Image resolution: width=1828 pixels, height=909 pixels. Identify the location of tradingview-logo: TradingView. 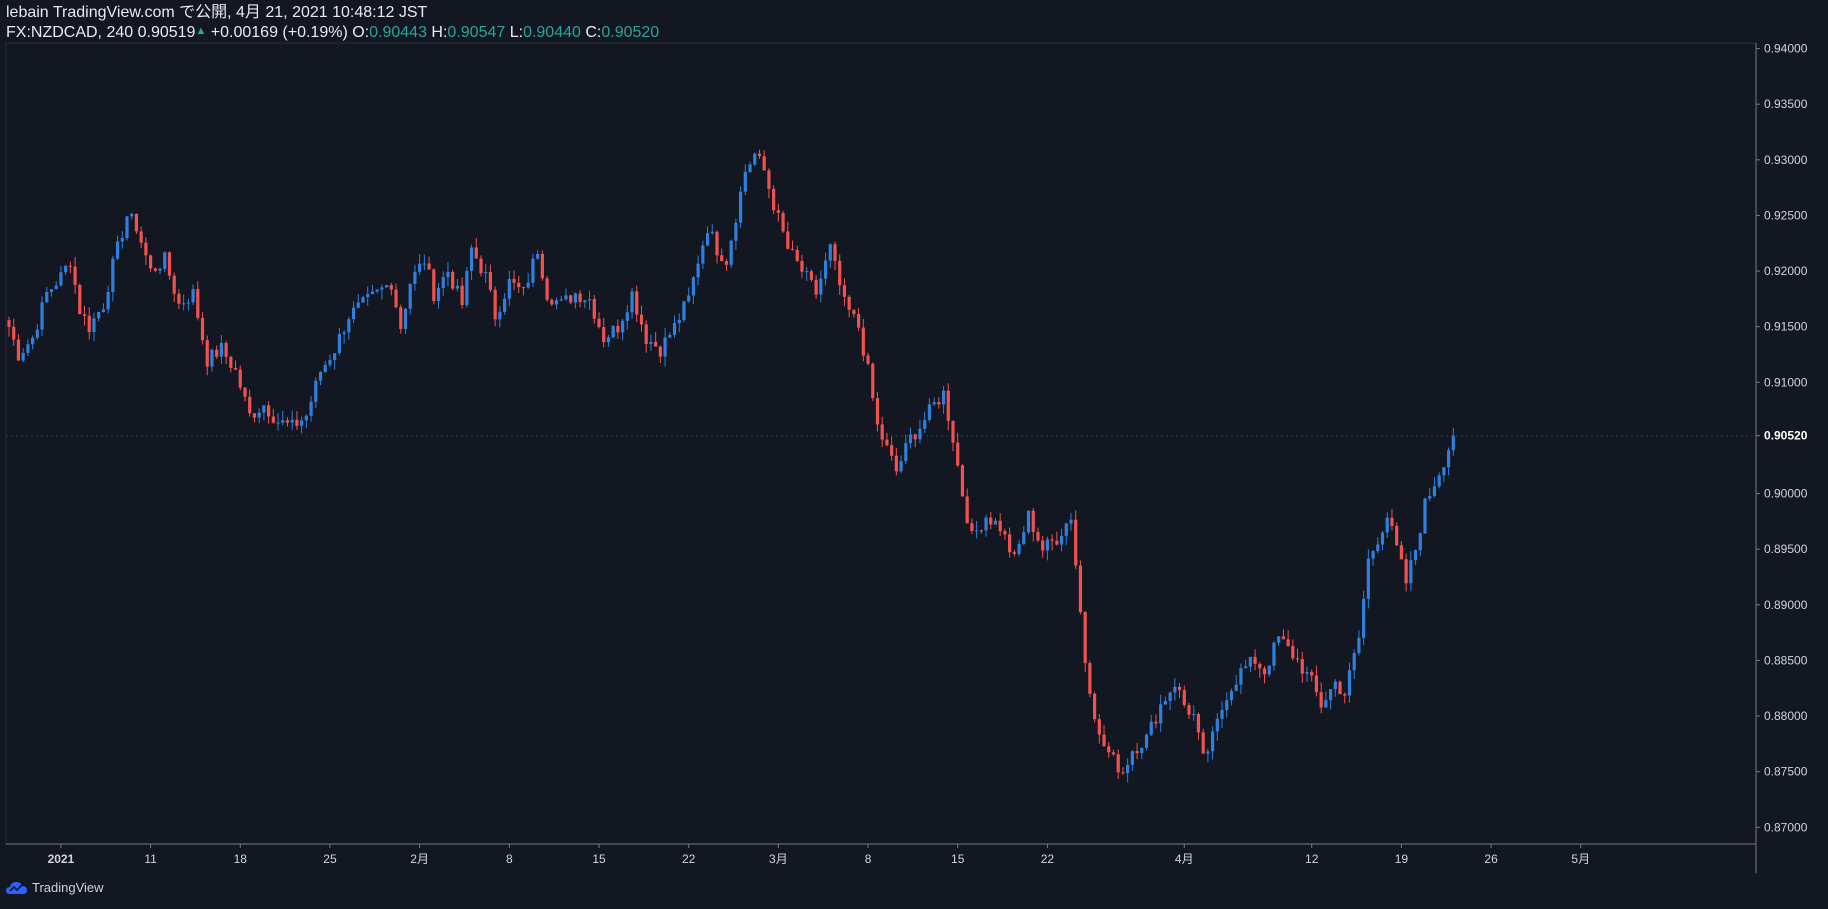
(55, 887).